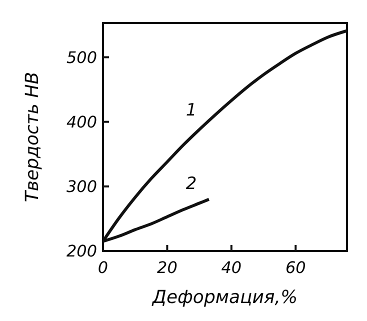  What do you see at coordinates (81, 57) in the screenshot?
I see `y-tick-label: 500` at bounding box center [81, 57].